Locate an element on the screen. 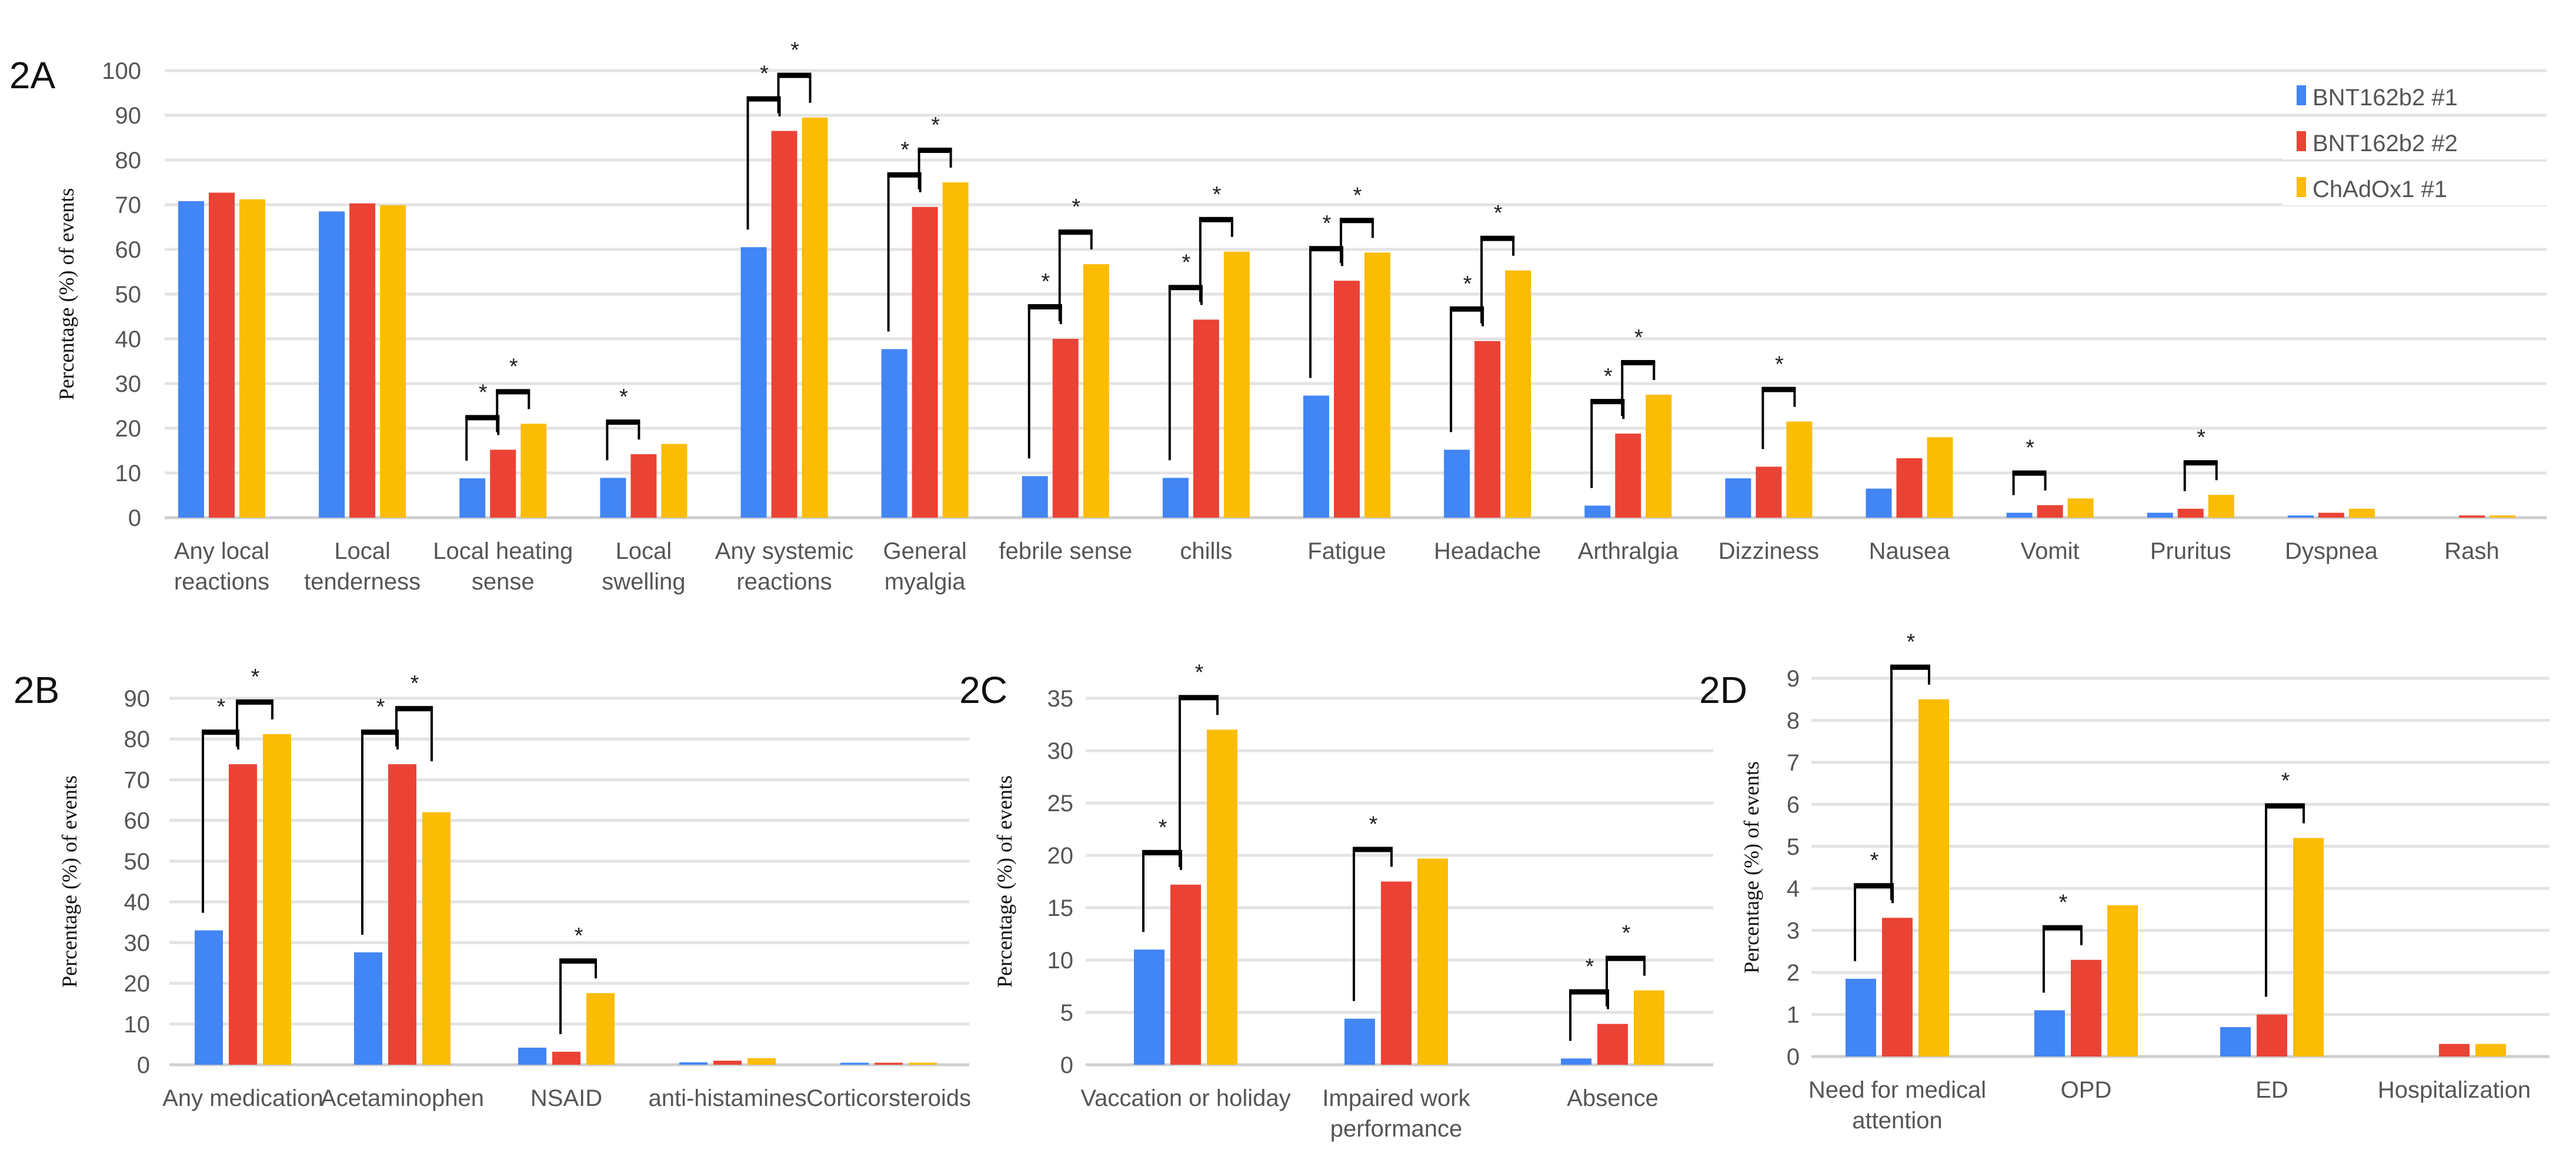 The image size is (2576, 1173). x-tick-label: Headache is located at coordinates (1487, 551).